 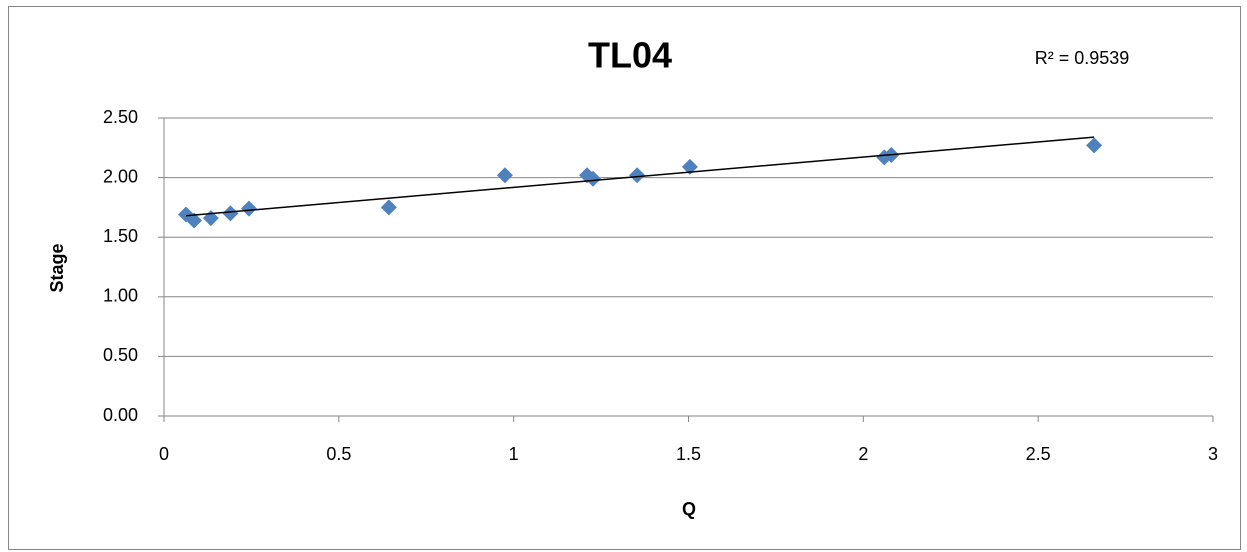 What do you see at coordinates (688, 454) in the screenshot?
I see `x-tick-label: 1.5` at bounding box center [688, 454].